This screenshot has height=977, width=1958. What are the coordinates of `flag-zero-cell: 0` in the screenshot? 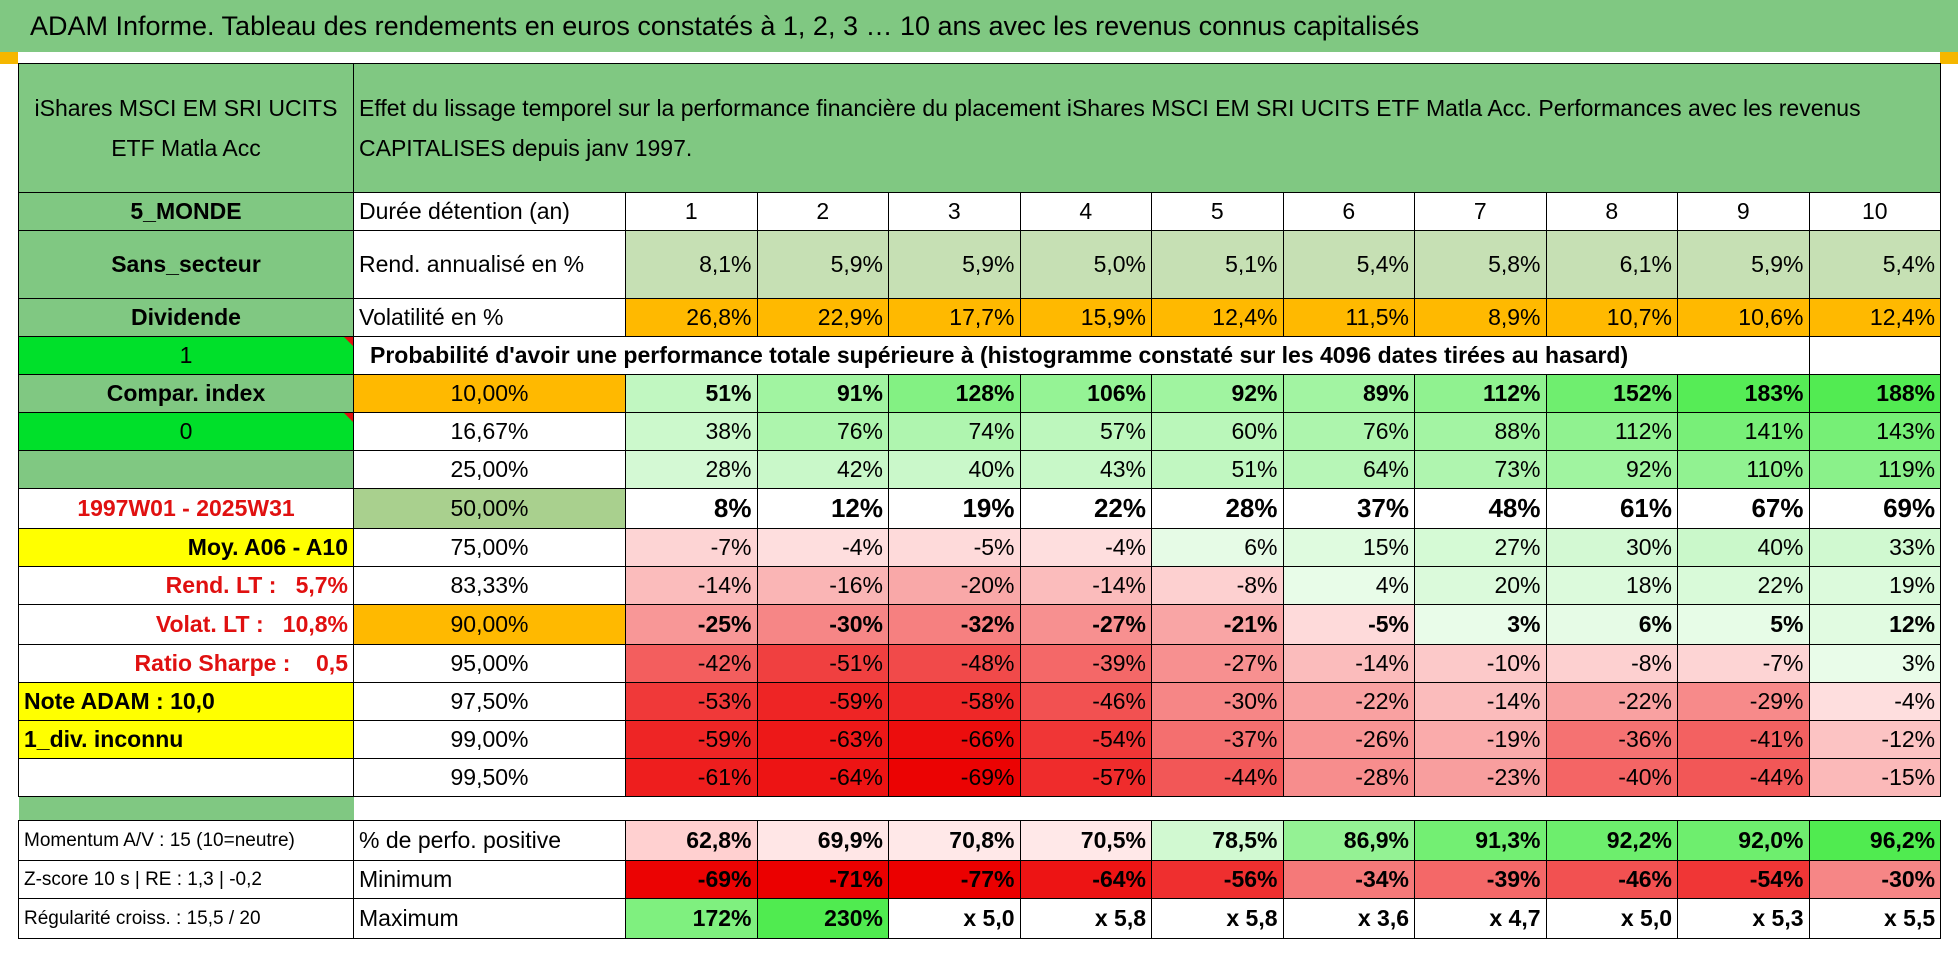 It's located at (186, 431).